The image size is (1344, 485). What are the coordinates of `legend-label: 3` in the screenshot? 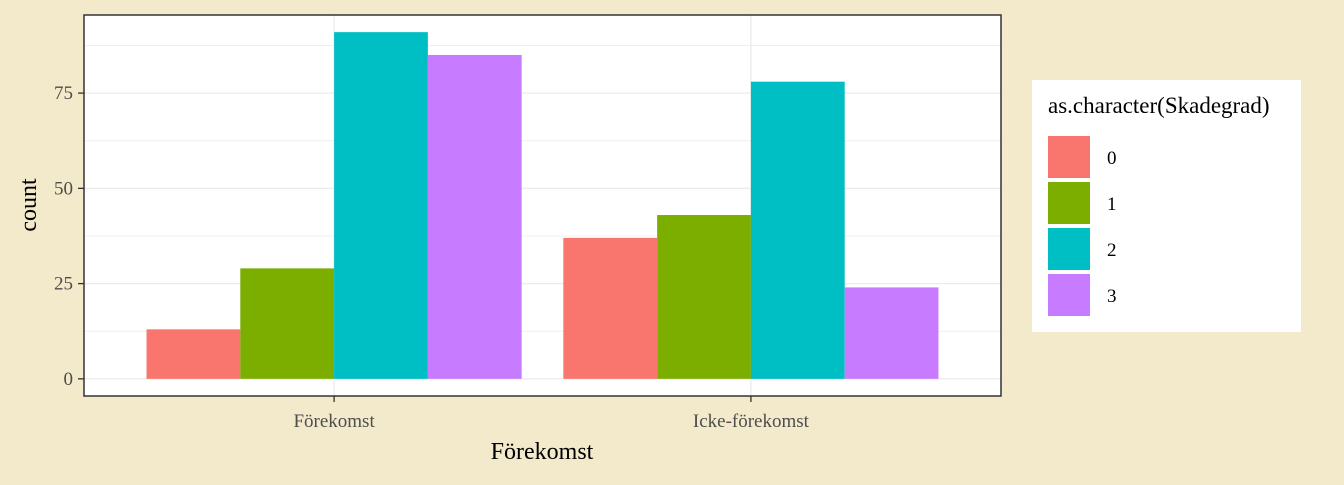 It's located at (1112, 296).